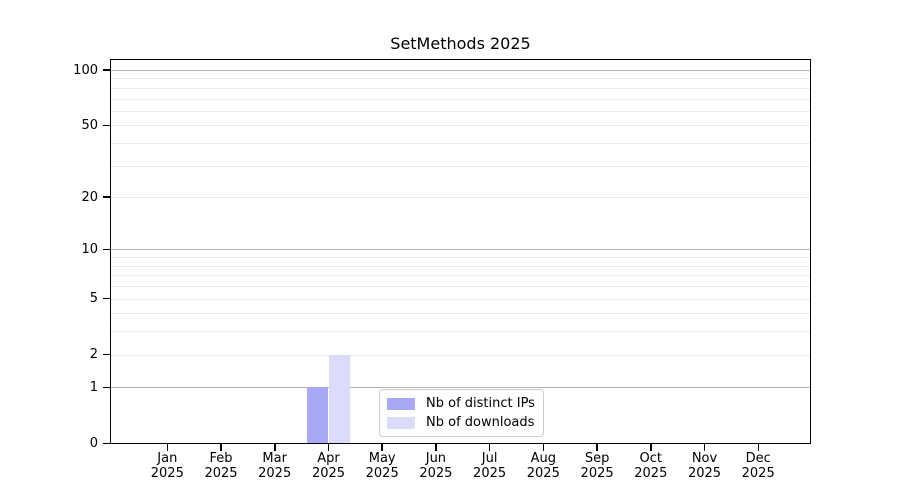 The width and height of the screenshot is (900, 500). What do you see at coordinates (89, 197) in the screenshot?
I see `y-tick-label: 20` at bounding box center [89, 197].